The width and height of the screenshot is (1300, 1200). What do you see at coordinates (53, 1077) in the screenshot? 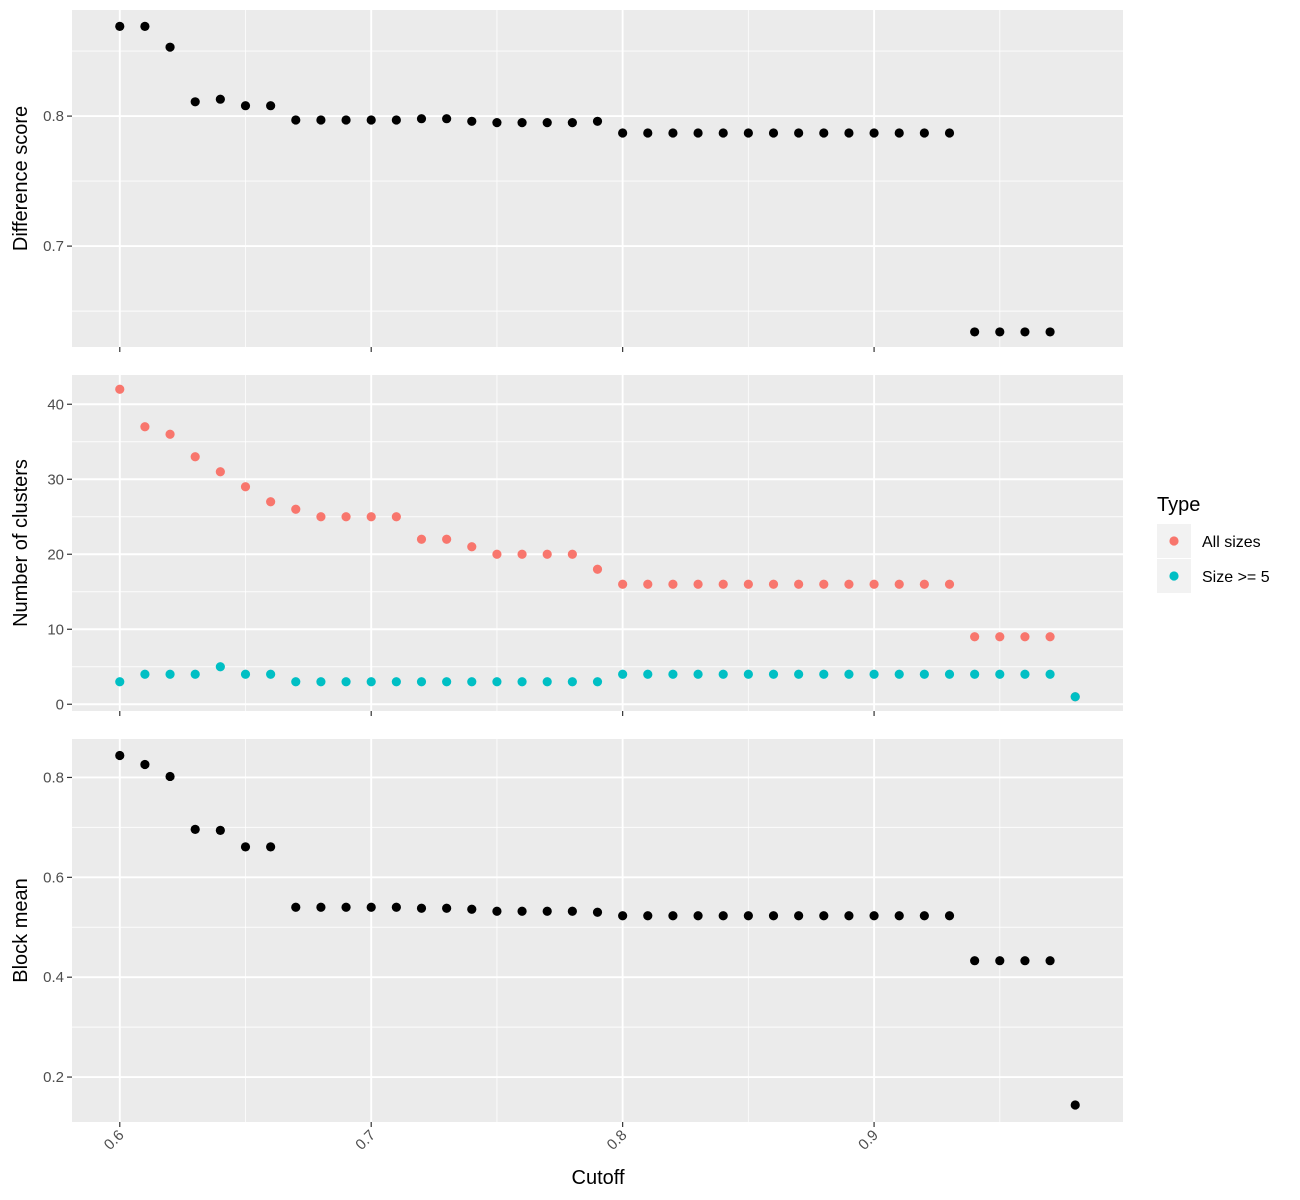
I see `y-tick-label: 0.2` at bounding box center [53, 1077].